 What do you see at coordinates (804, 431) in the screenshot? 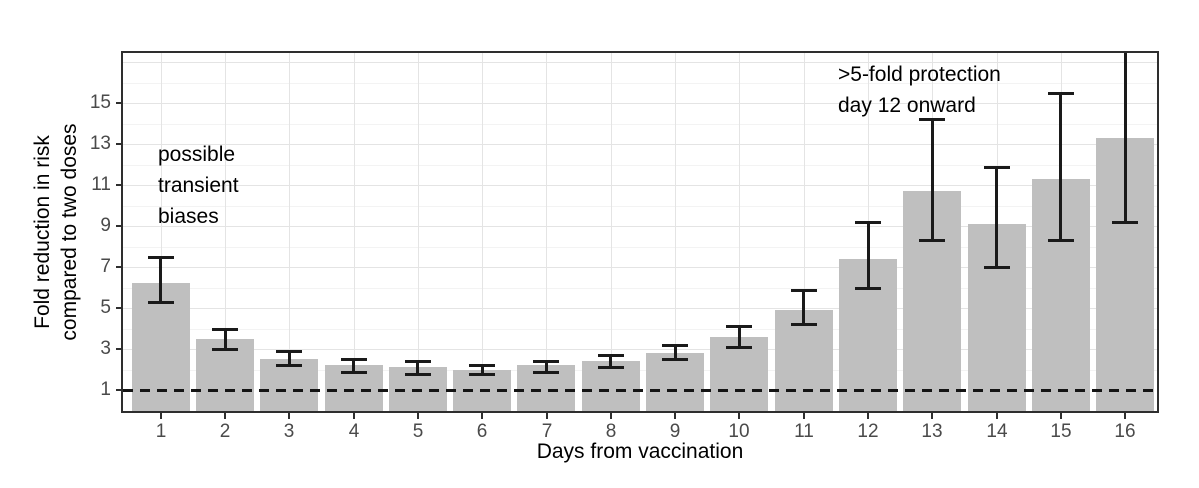
I see `x-axis-tick-label: 11` at bounding box center [804, 431].